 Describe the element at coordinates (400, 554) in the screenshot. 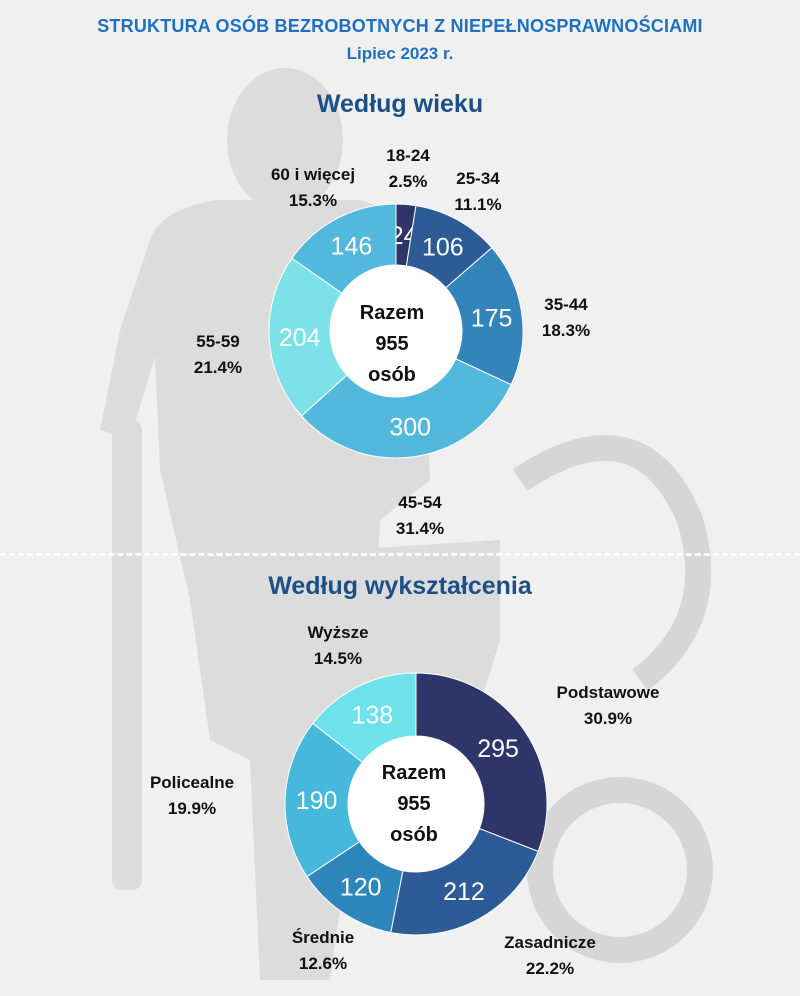

I see `section-divider` at that location.